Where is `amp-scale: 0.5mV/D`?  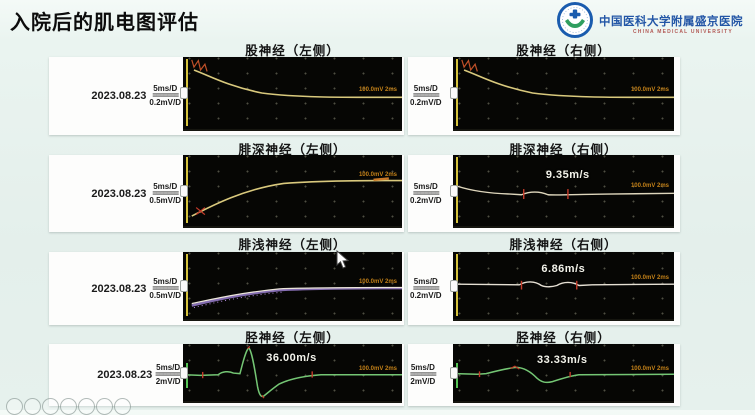
amp-scale: 0.5mV/D is located at coordinates (165, 295).